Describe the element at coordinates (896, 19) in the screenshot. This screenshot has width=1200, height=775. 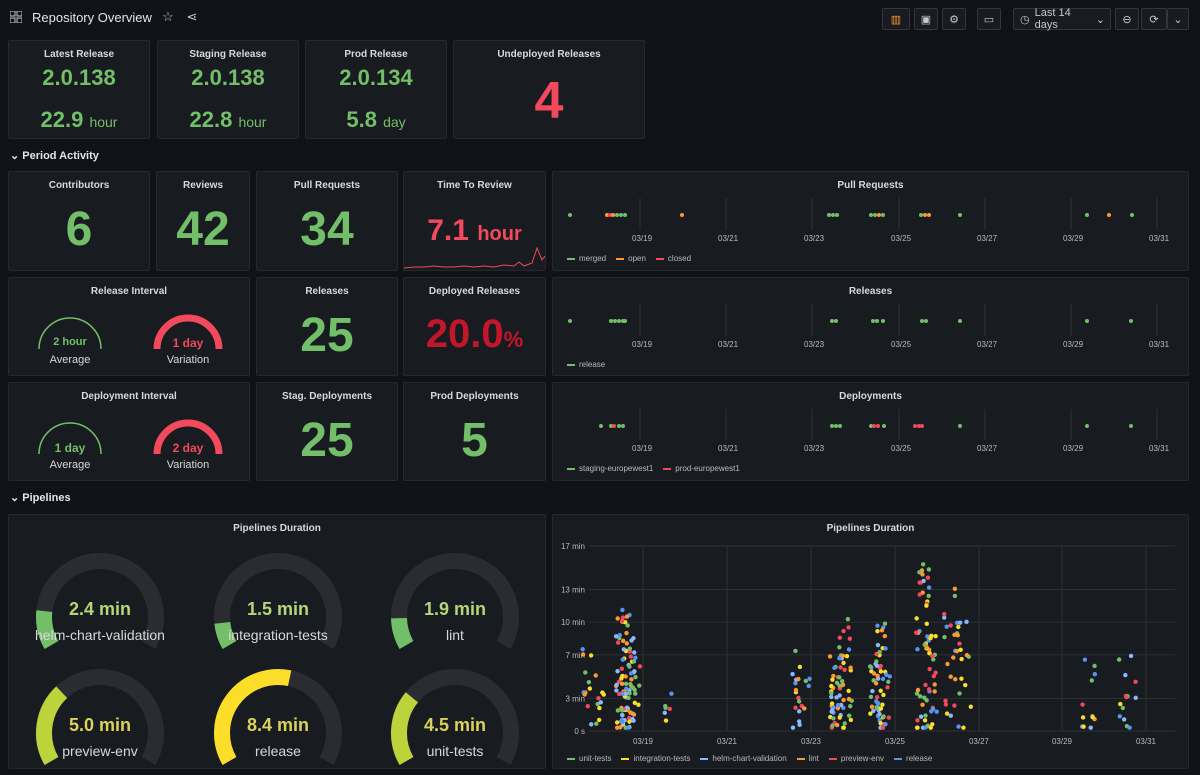
I see `add-panel-button: ▥` at that location.